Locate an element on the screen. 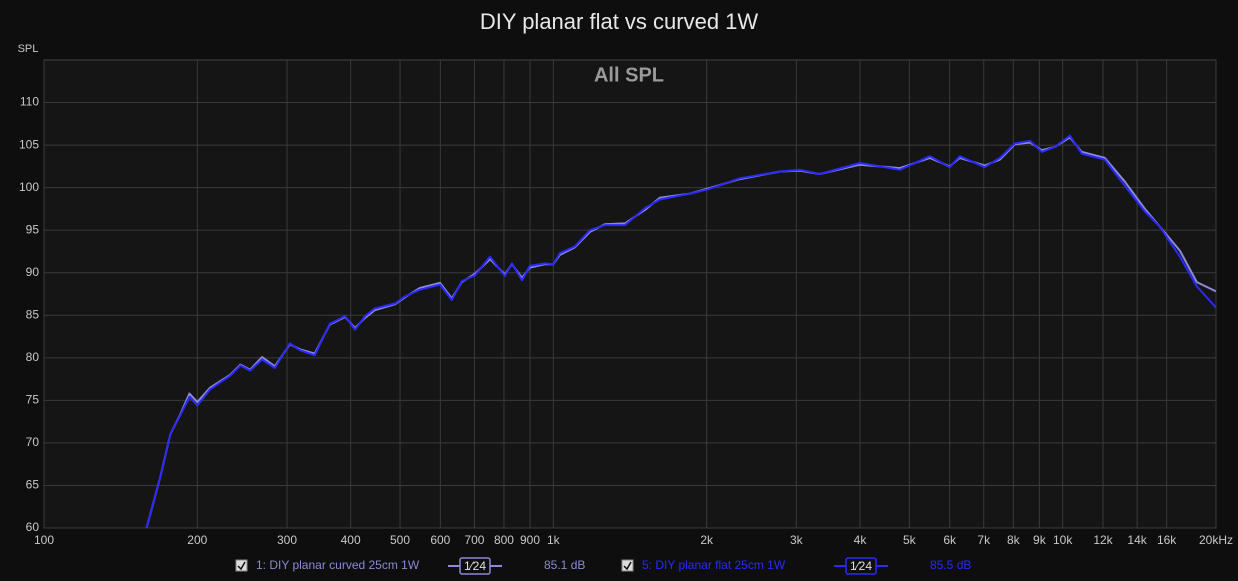  x-tick-label: 5k is located at coordinates (910, 540).